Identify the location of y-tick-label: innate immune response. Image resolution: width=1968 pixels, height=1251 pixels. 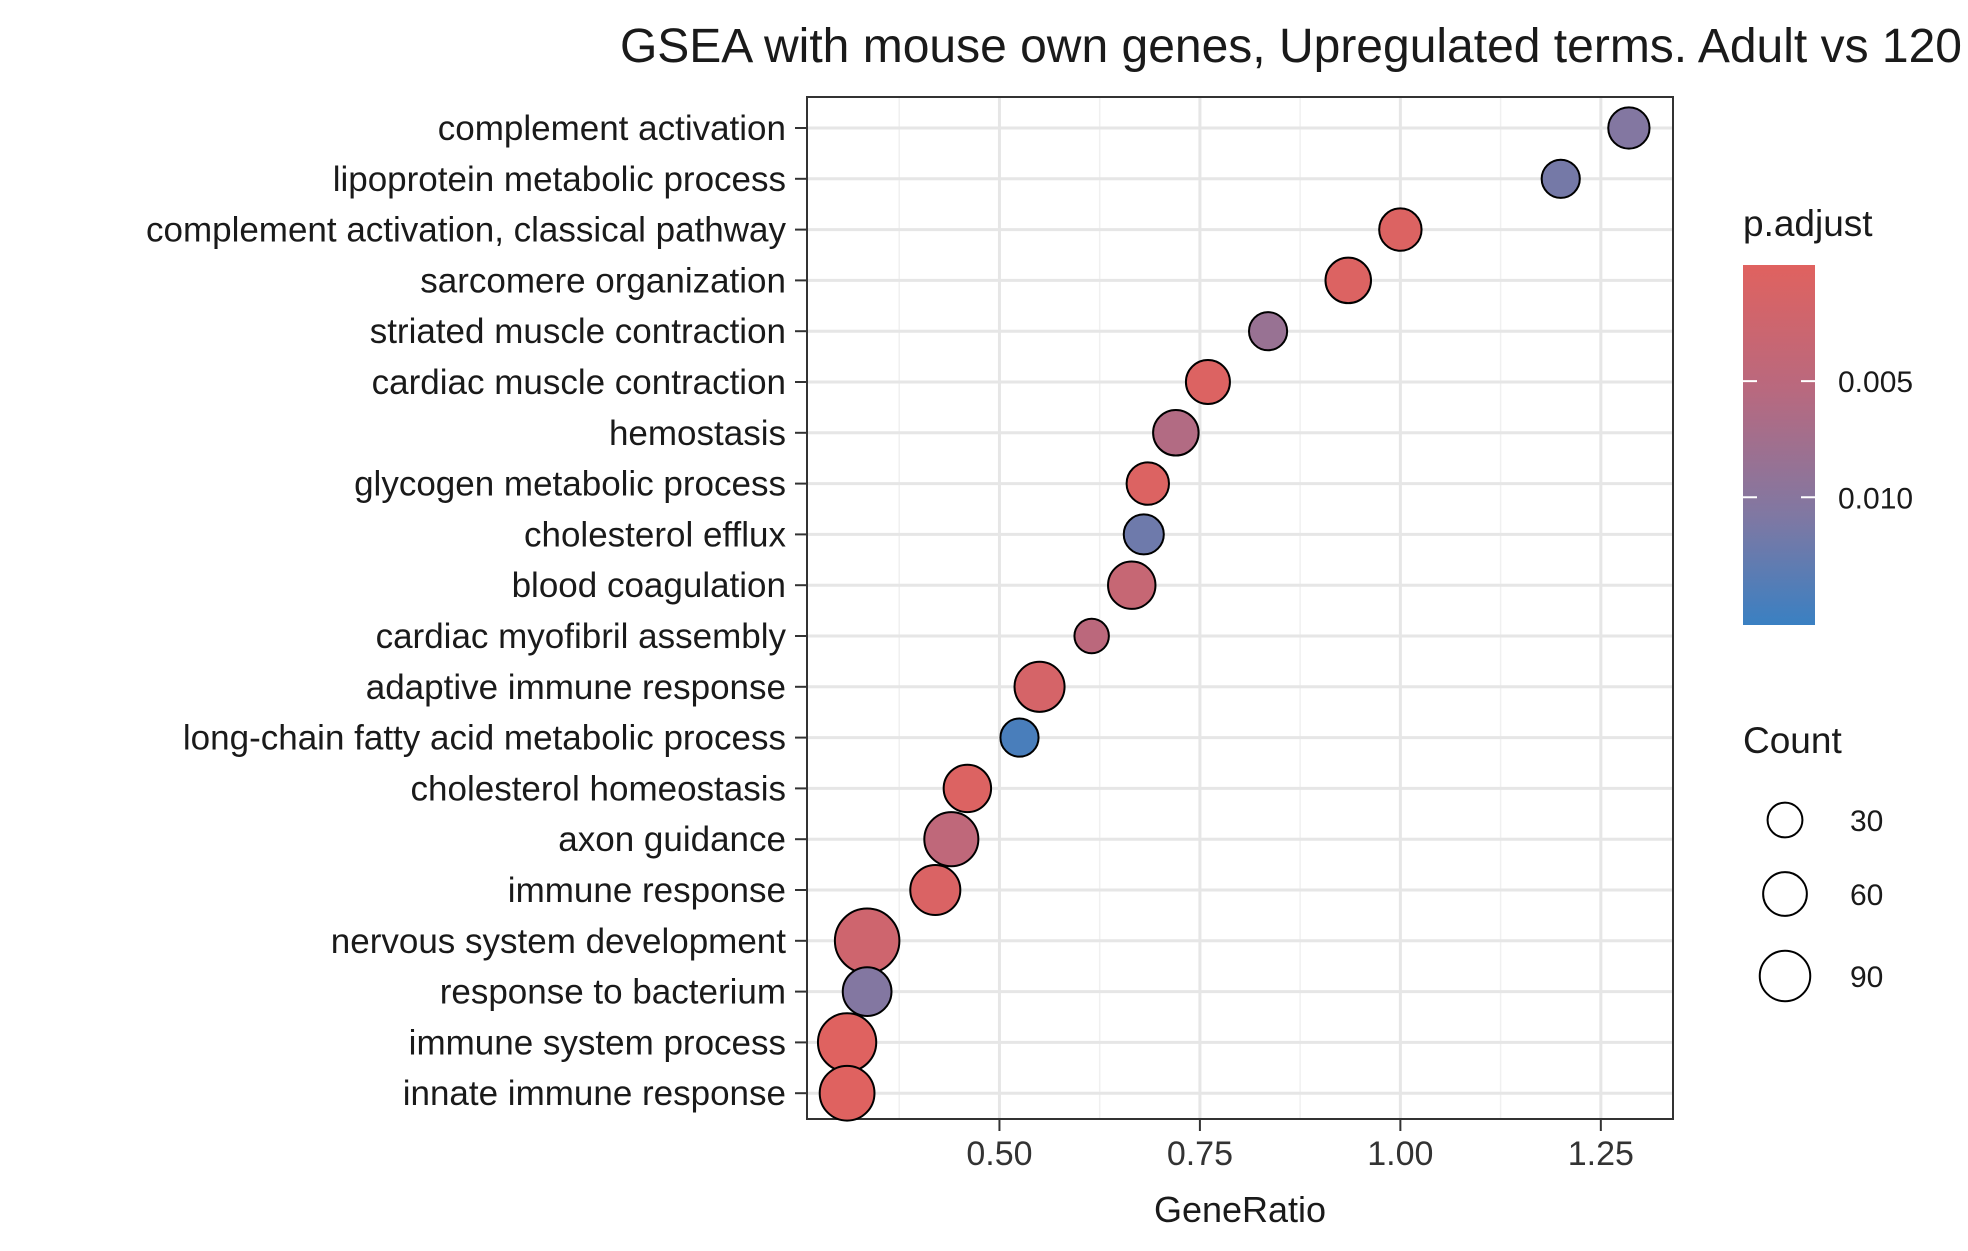
(594, 1093).